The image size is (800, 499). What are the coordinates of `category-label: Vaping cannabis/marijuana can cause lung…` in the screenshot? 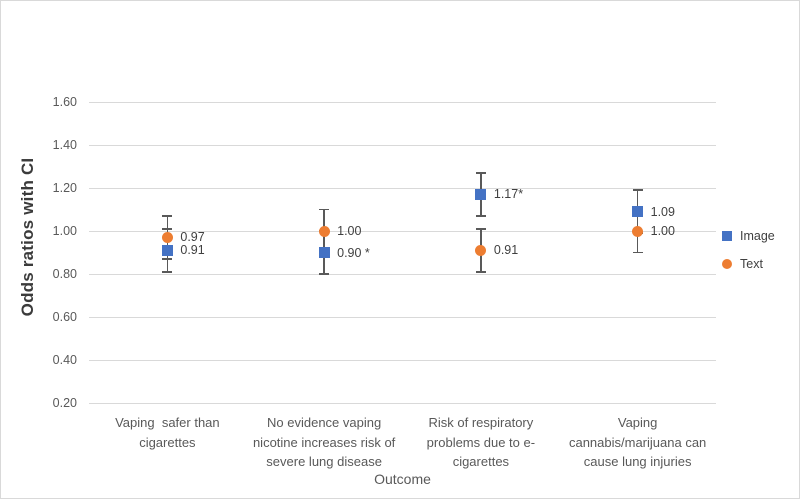 It's located at (637, 442).